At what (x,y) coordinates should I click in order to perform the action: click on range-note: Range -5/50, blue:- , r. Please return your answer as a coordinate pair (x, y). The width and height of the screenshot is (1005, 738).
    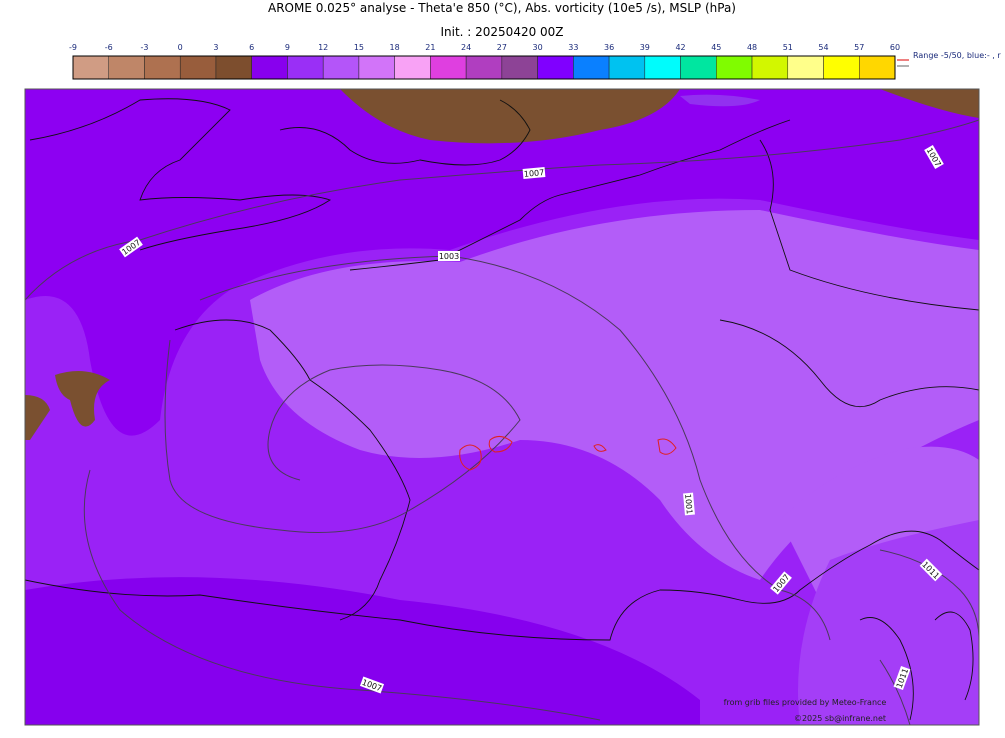
    Looking at the image, I should click on (957, 55).